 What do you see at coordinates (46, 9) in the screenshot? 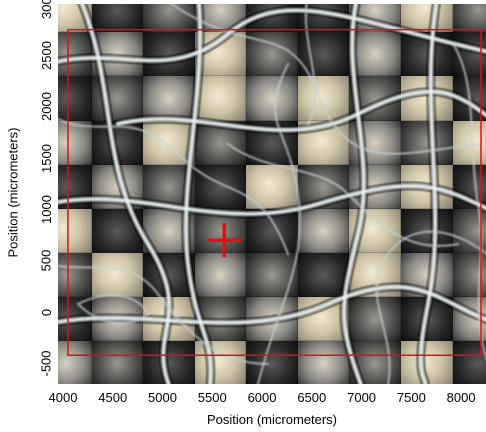
I see `y-tick-label: 3000` at bounding box center [46, 9].